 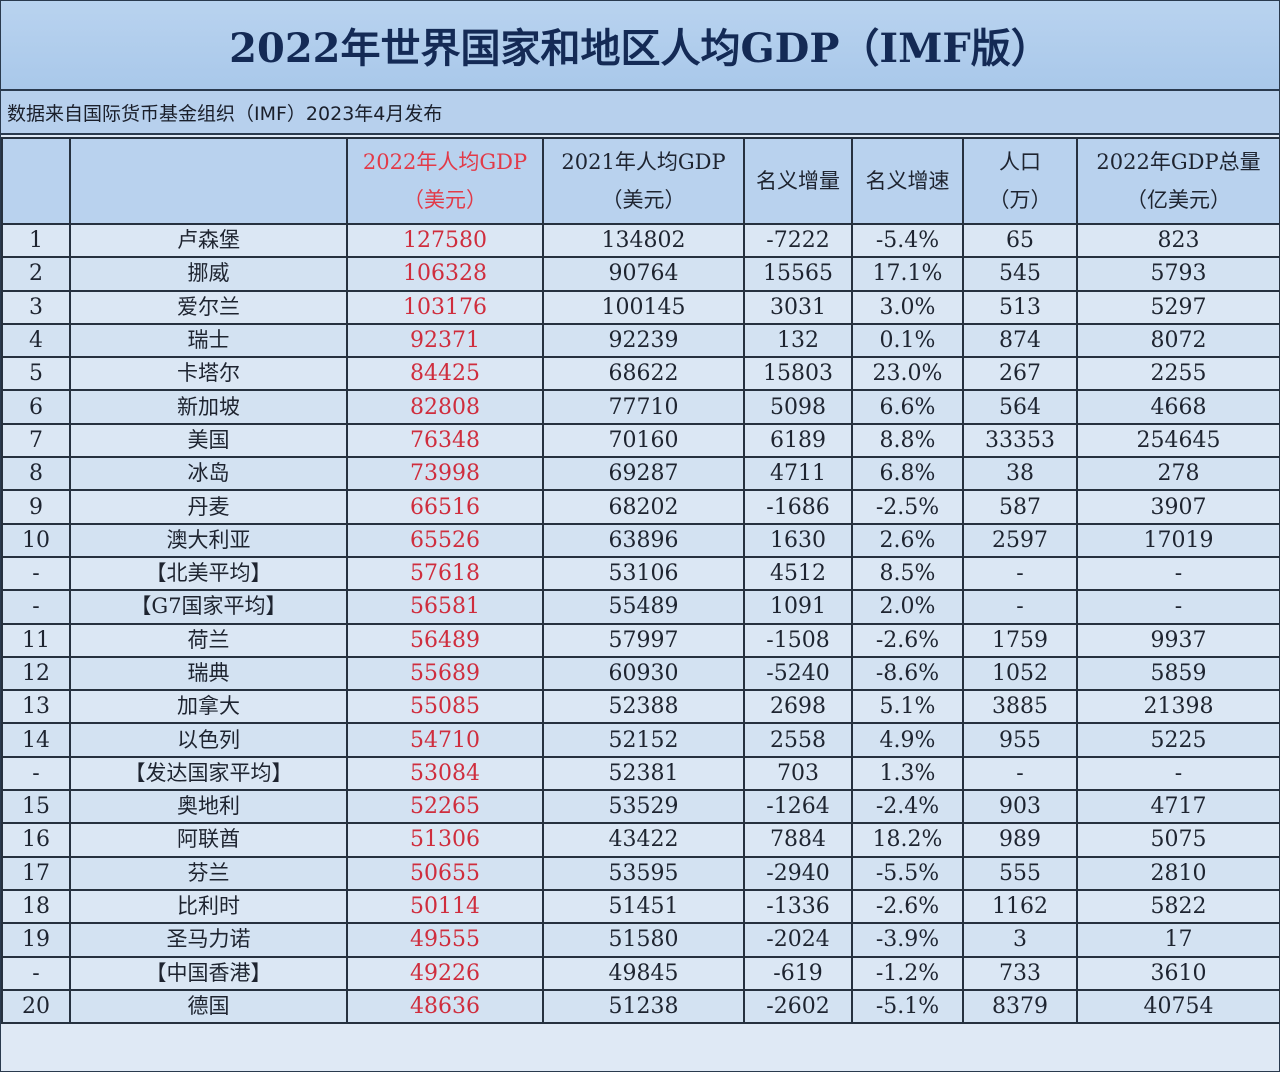 What do you see at coordinates (1020, 240) in the screenshot?
I see `cell-population: 65` at bounding box center [1020, 240].